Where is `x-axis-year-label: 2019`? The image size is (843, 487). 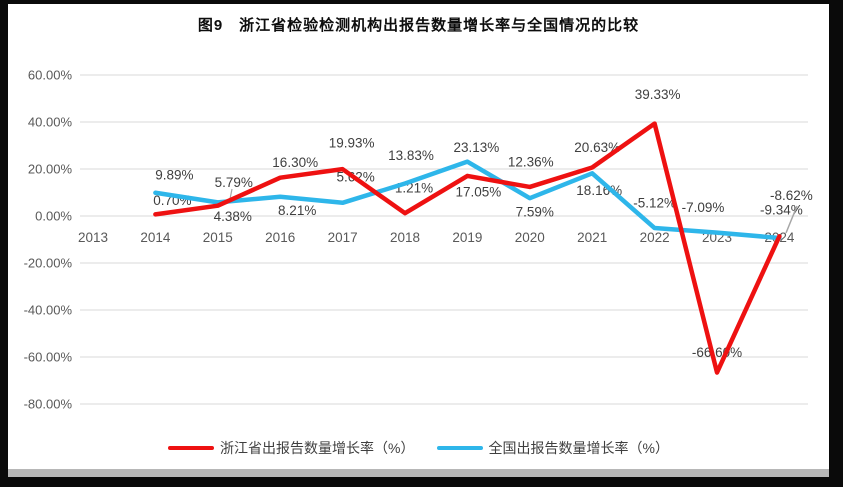 x-axis-year-label: 2019 is located at coordinates (467, 237).